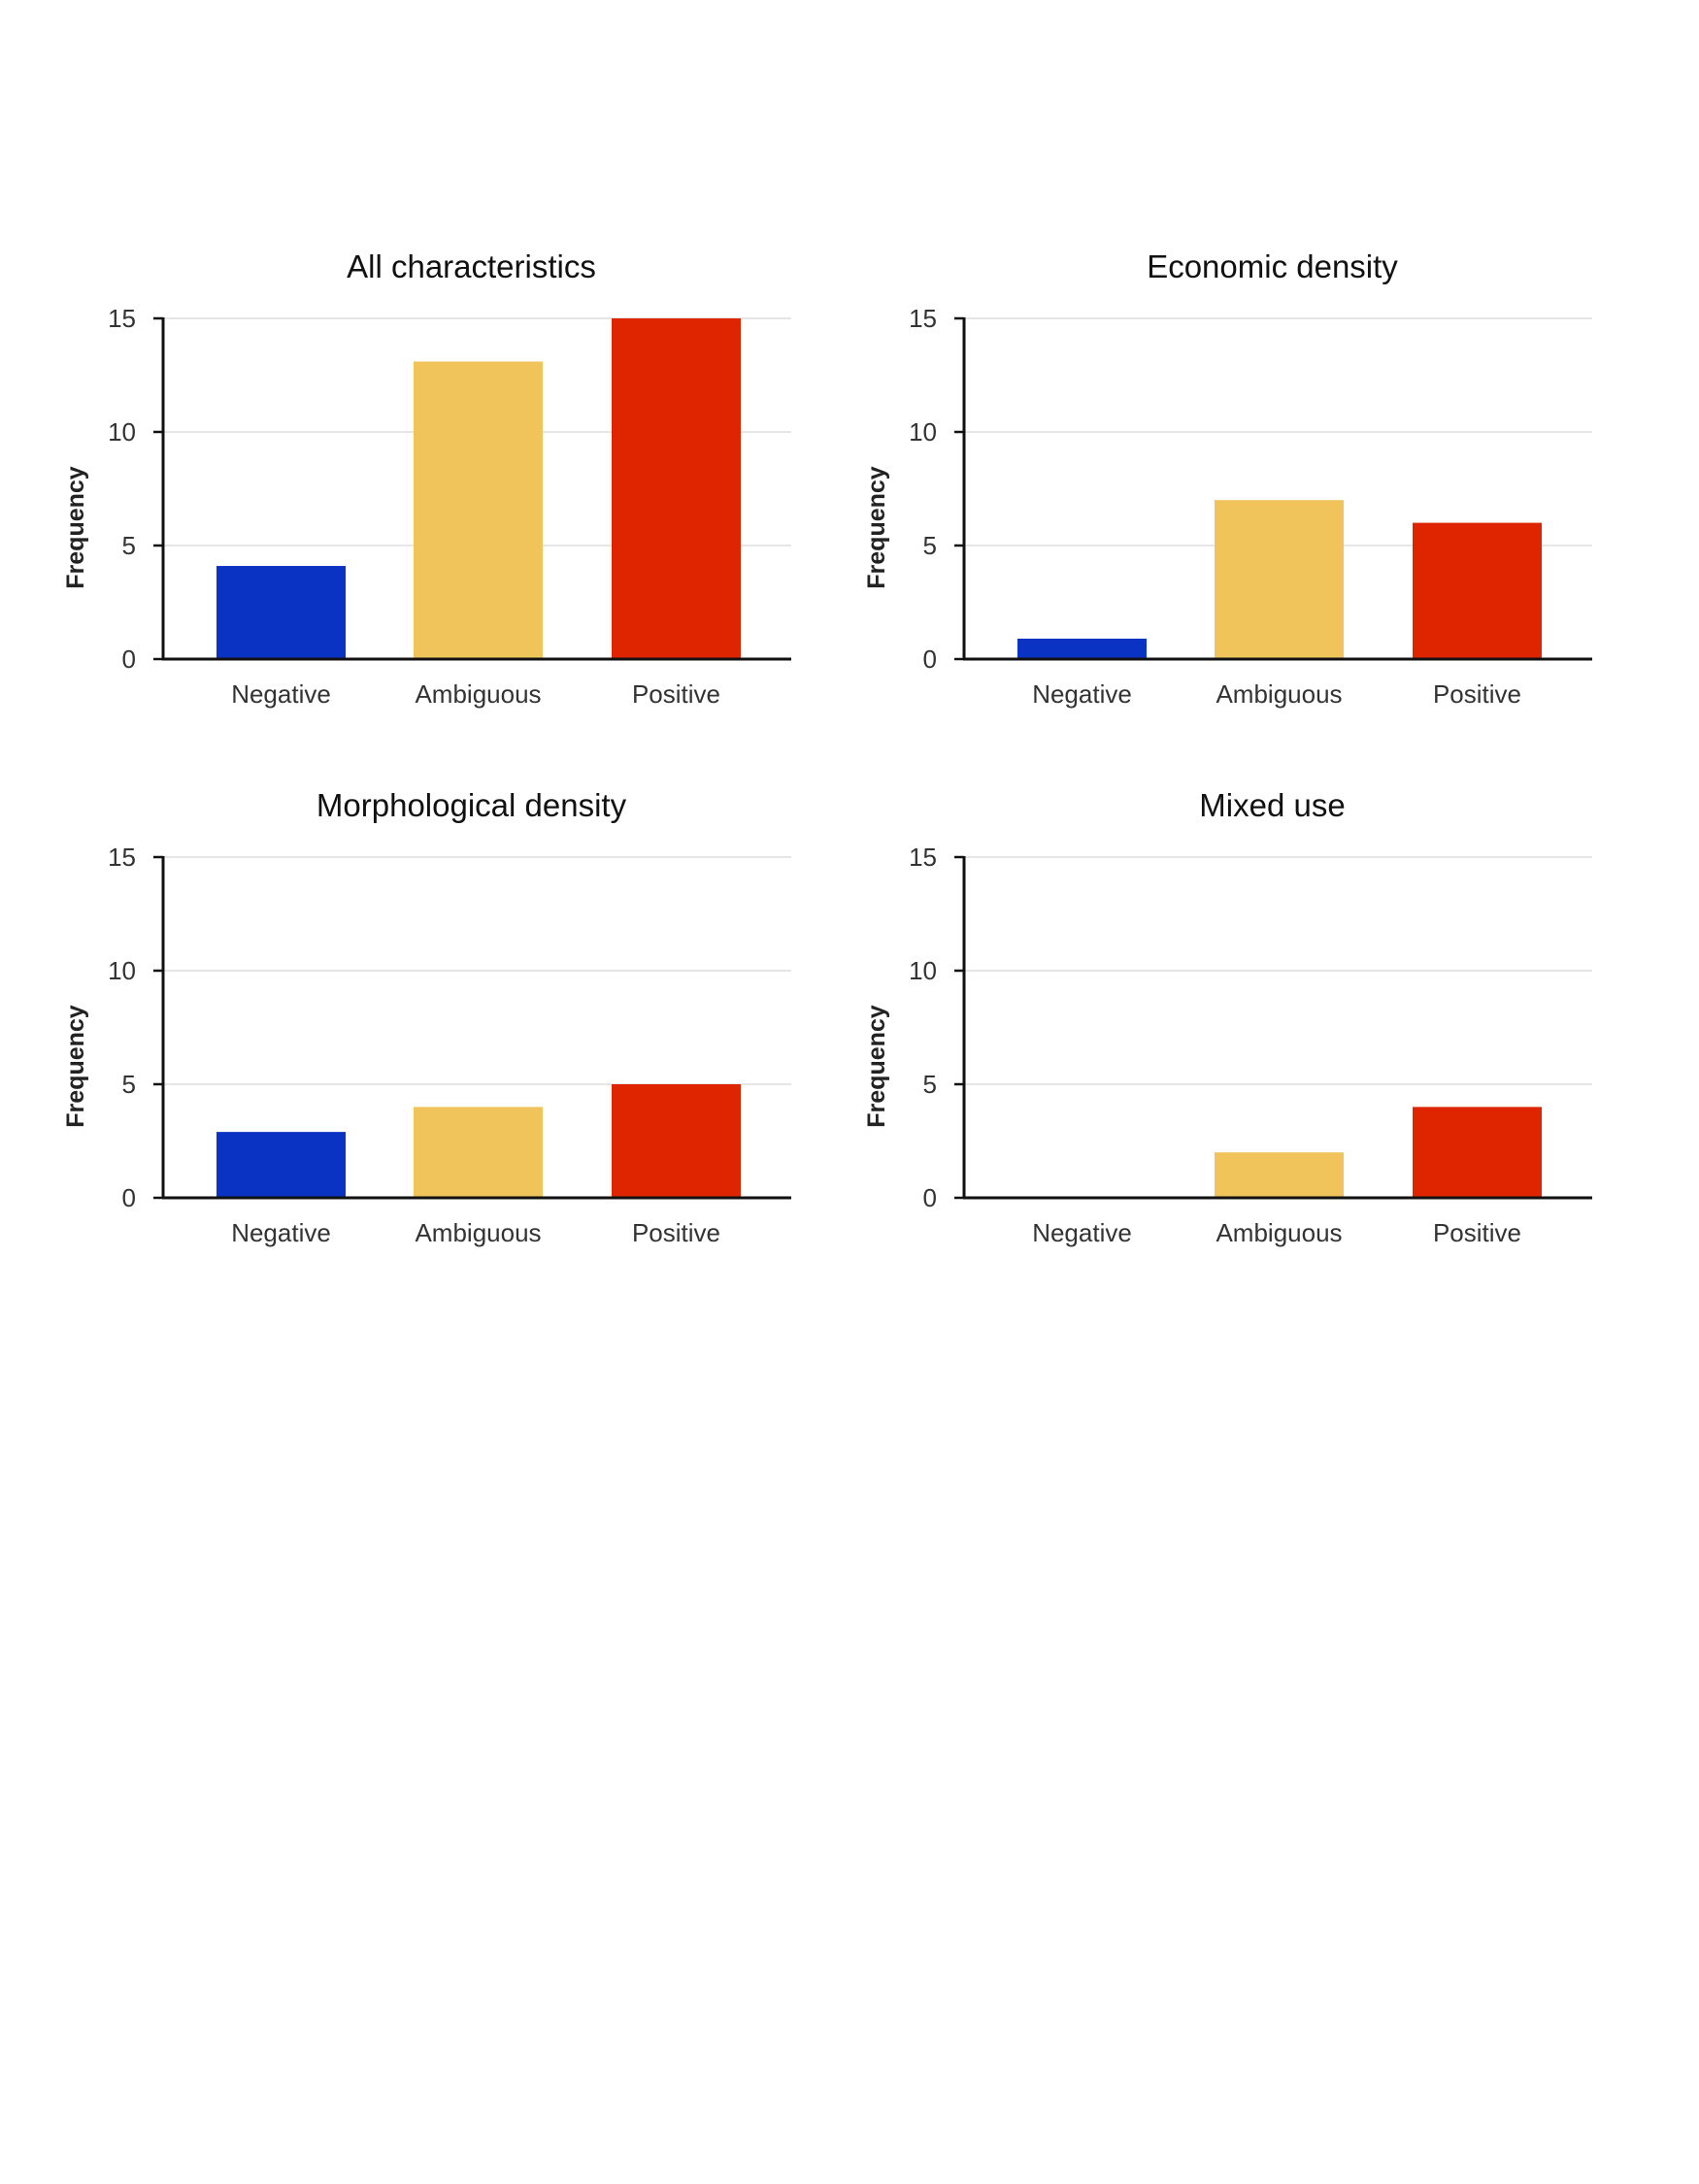  I want to click on chart-title: Mixed use, so click(1272, 805).